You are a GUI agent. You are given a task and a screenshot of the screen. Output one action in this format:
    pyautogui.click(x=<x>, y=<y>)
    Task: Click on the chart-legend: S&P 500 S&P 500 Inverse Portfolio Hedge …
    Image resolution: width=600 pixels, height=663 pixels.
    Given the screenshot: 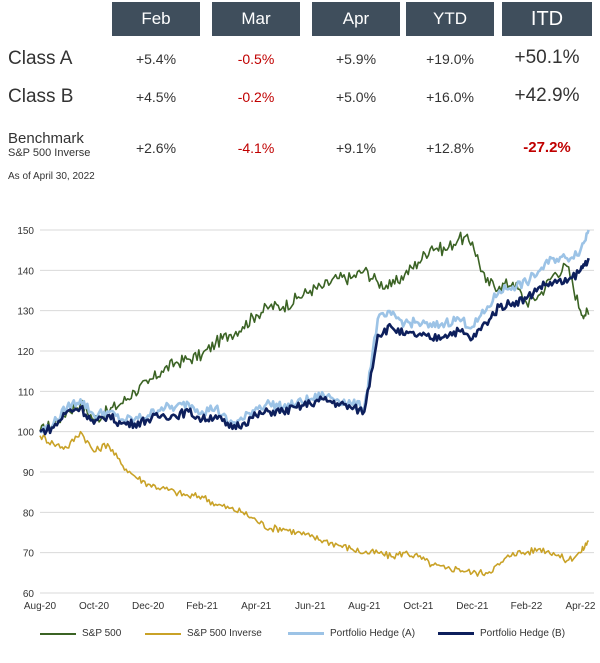 What is the action you would take?
    pyautogui.click(x=300, y=638)
    